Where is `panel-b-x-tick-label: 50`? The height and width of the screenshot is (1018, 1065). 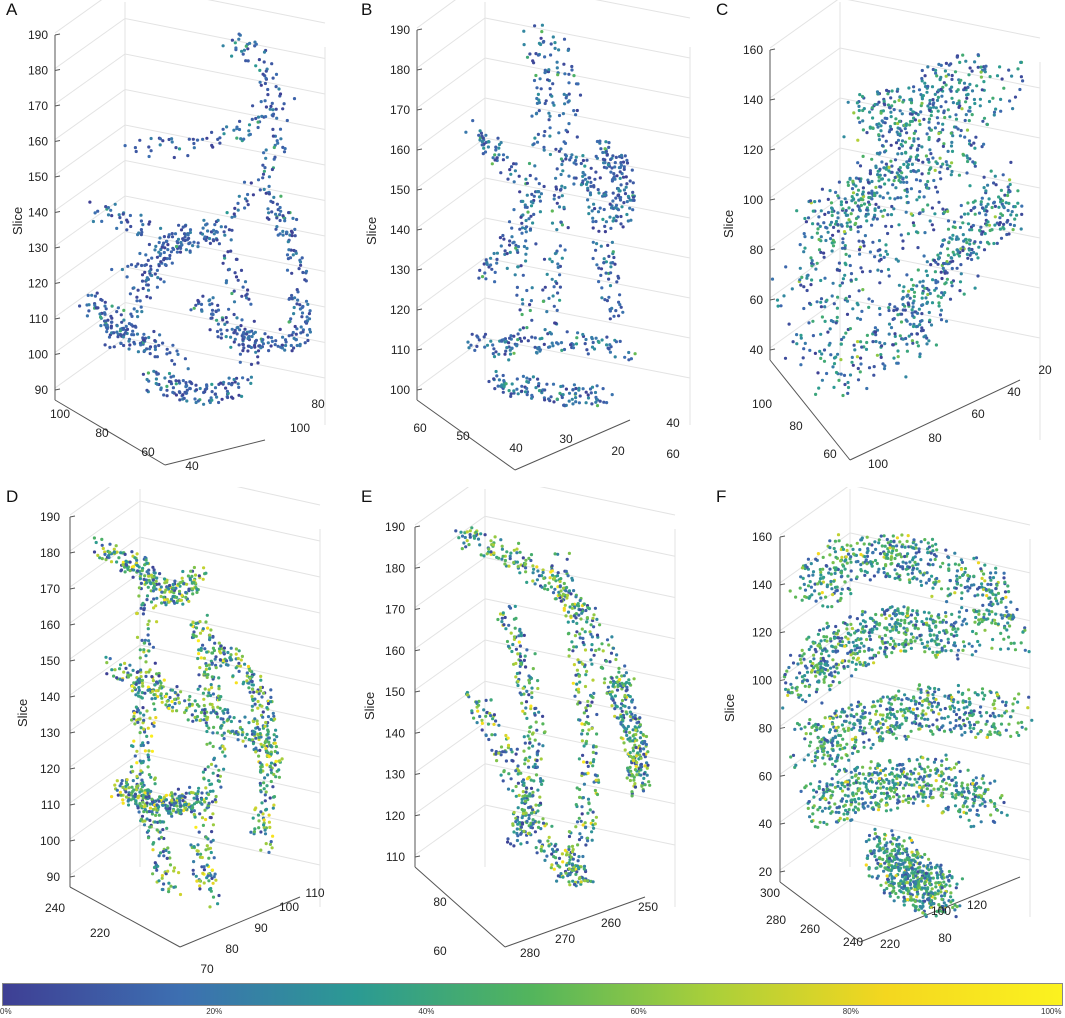 panel-b-x-tick-label: 50 is located at coordinates (463, 436).